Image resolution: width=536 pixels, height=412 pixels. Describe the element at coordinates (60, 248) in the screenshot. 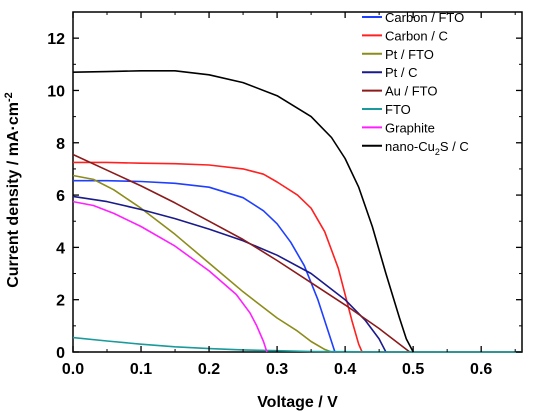

I see `y-tick-label-2: 4` at that location.